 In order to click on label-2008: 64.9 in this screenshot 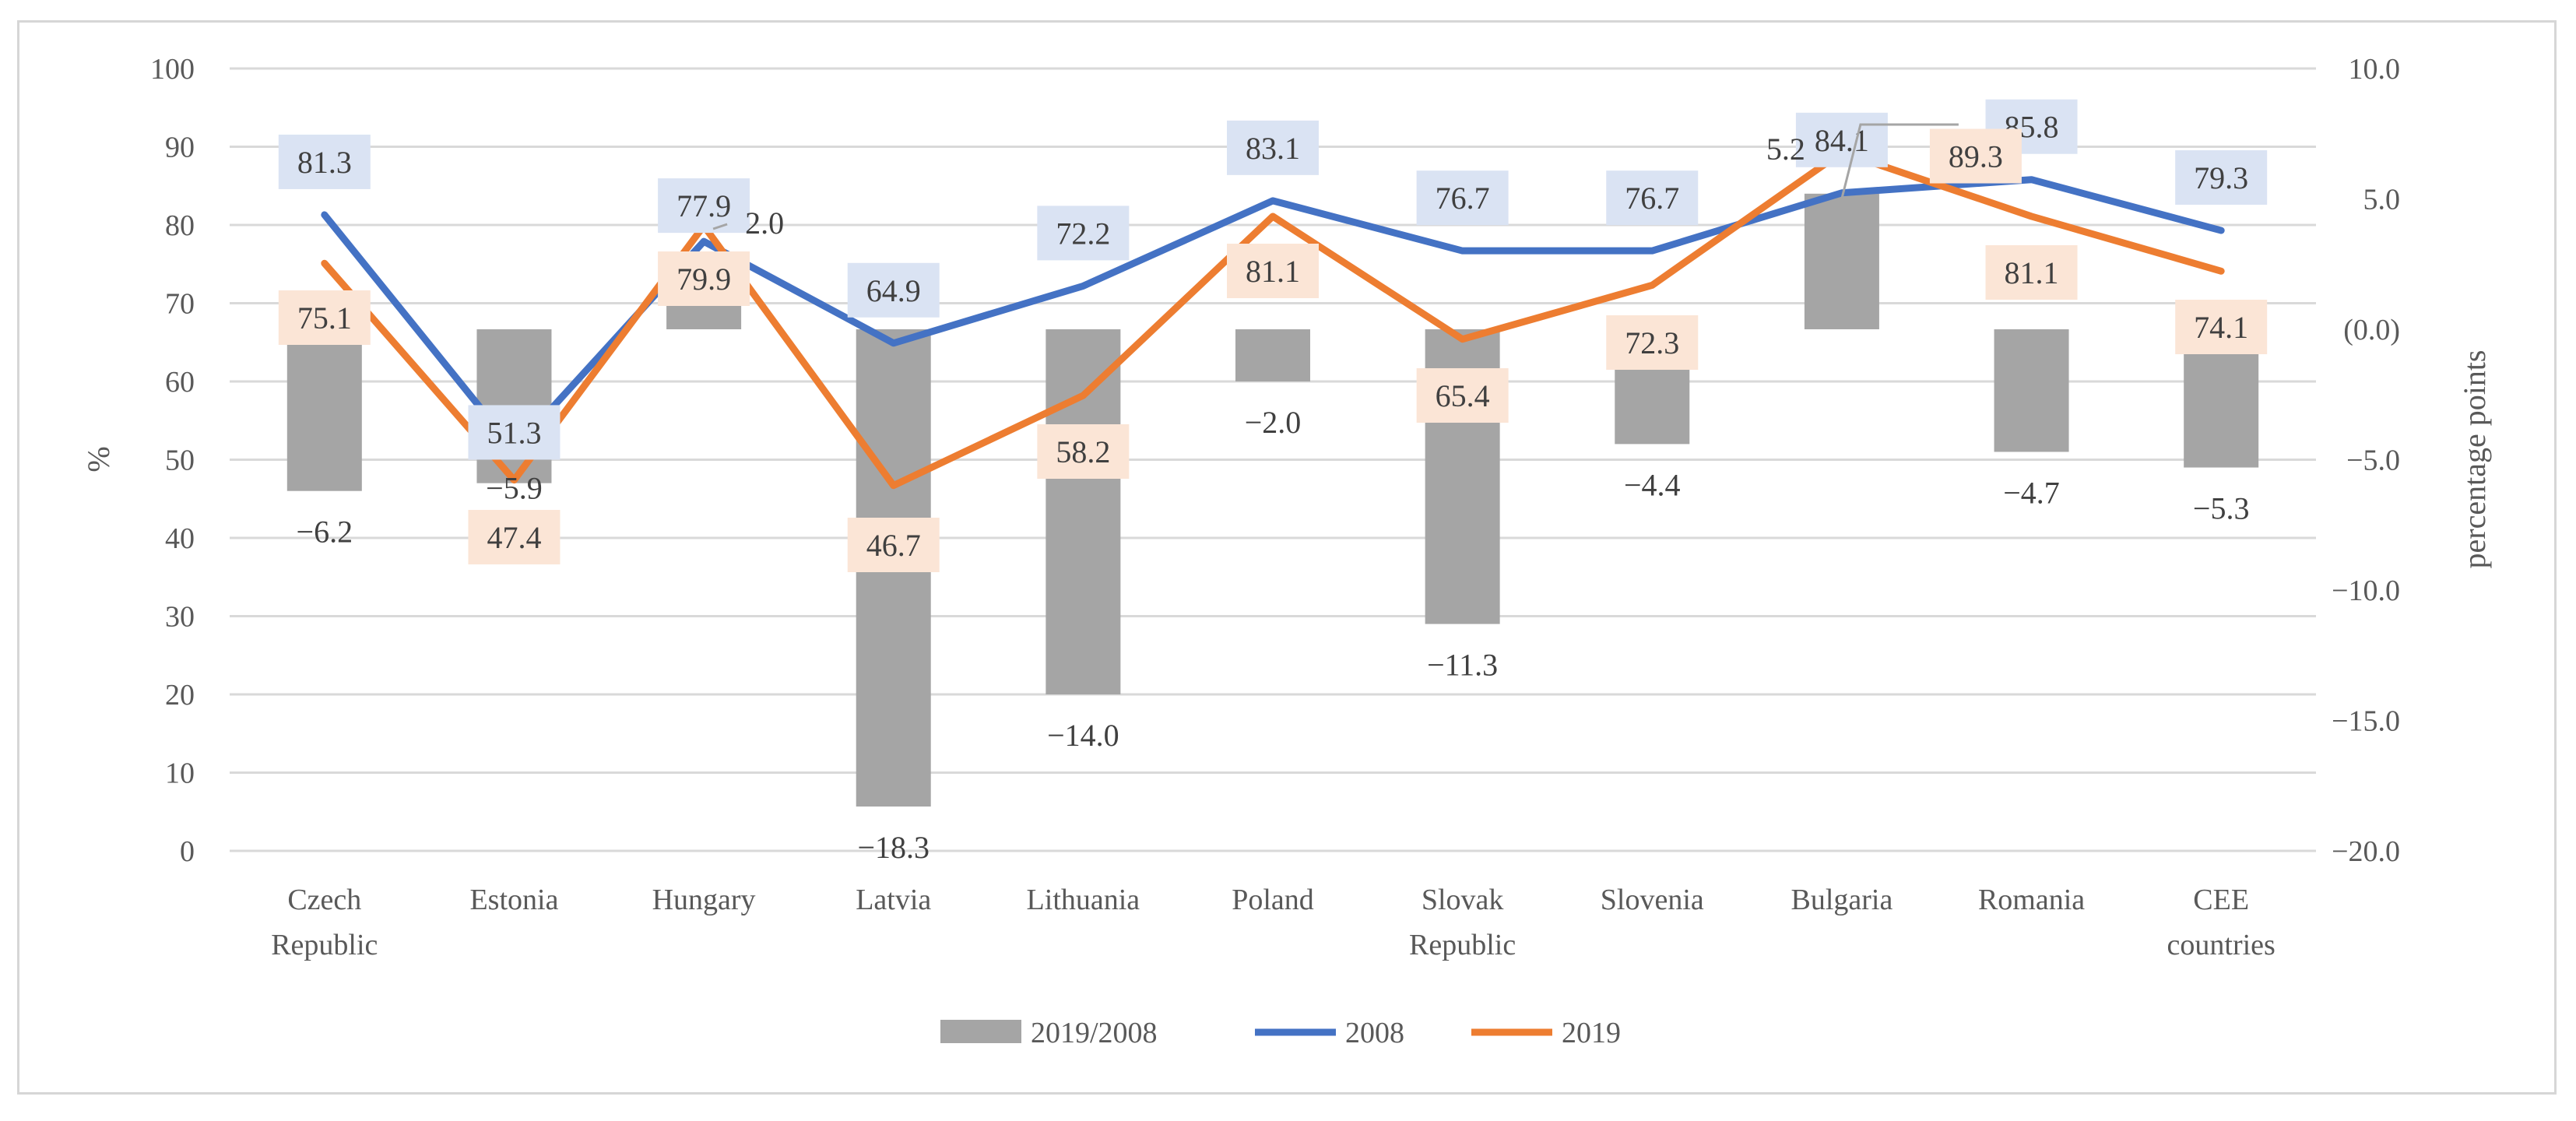, I will do `click(894, 290)`.